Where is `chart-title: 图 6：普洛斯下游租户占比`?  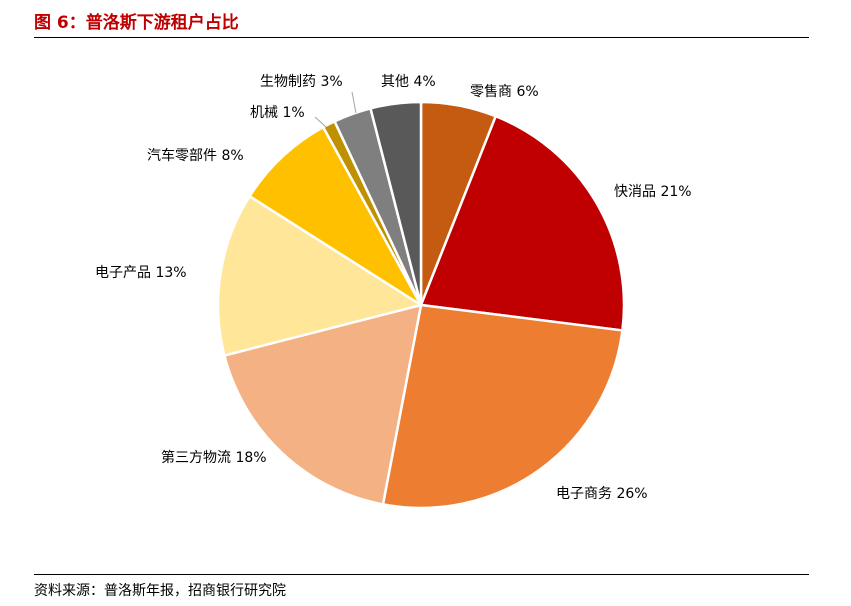 chart-title: 图 6：普洛斯下游租户占比 is located at coordinates (136, 23).